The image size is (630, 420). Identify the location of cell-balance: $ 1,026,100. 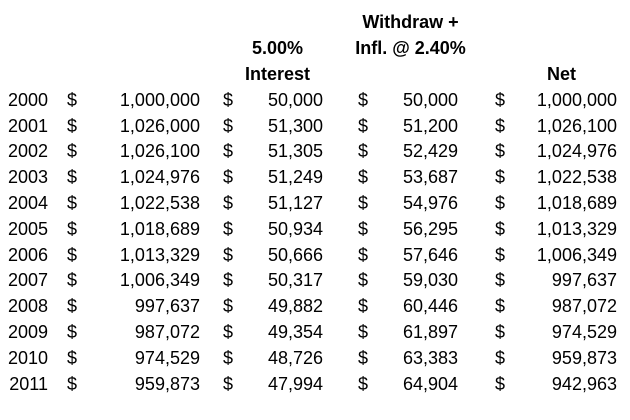
(132, 151).